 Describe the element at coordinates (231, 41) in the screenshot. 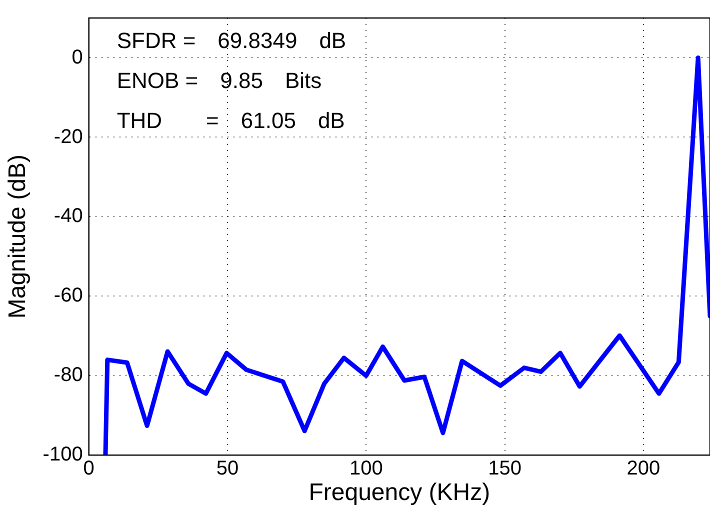

I see `annotation: SFDR = 69.8349 dB` at that location.